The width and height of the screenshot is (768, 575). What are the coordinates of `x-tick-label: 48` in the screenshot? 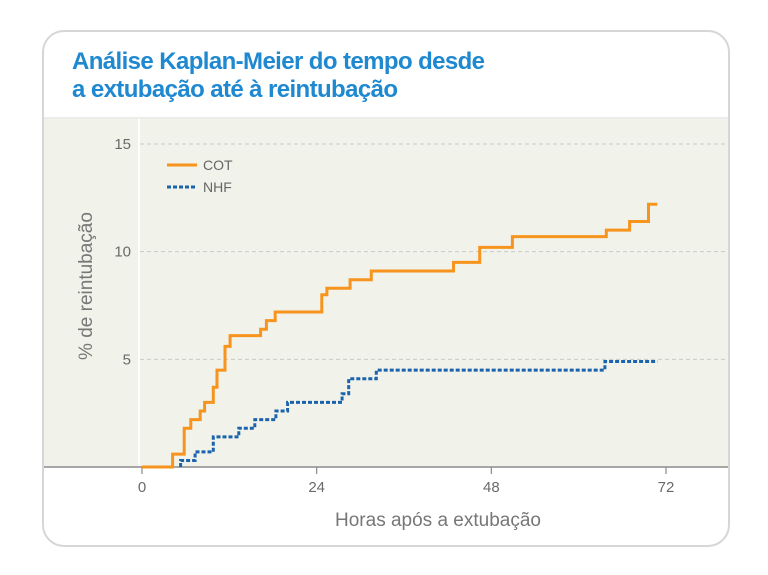 It's located at (491, 487).